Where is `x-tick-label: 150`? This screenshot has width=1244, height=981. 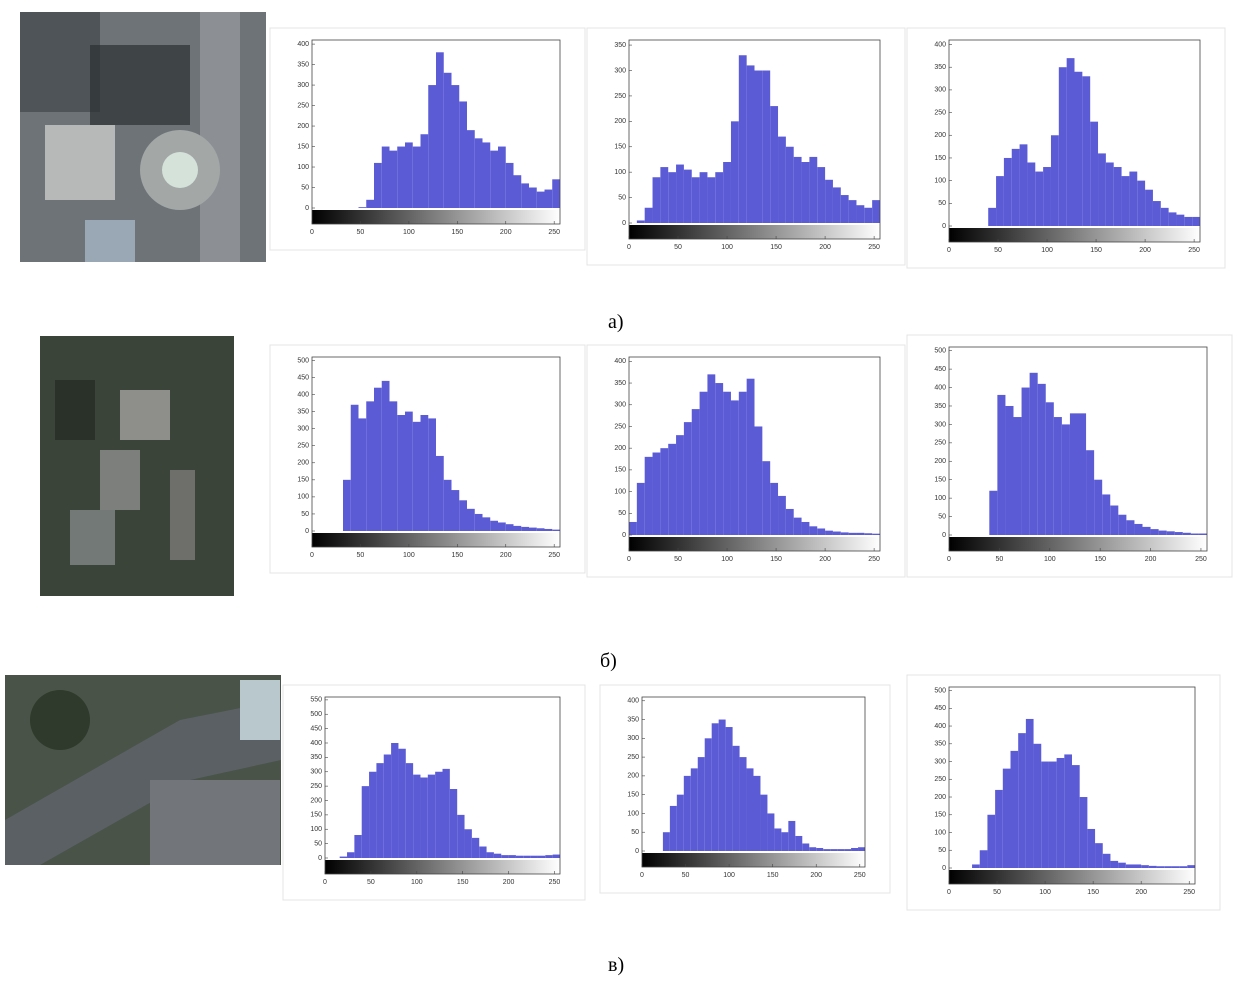 x-tick-label: 150 is located at coordinates (776, 559).